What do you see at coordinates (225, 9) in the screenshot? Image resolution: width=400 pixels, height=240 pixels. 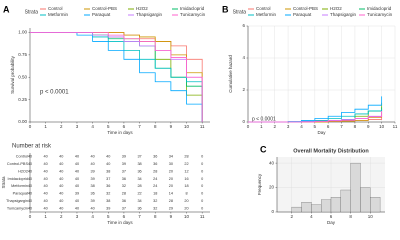 I see `panel-label: B` at bounding box center [225, 9].